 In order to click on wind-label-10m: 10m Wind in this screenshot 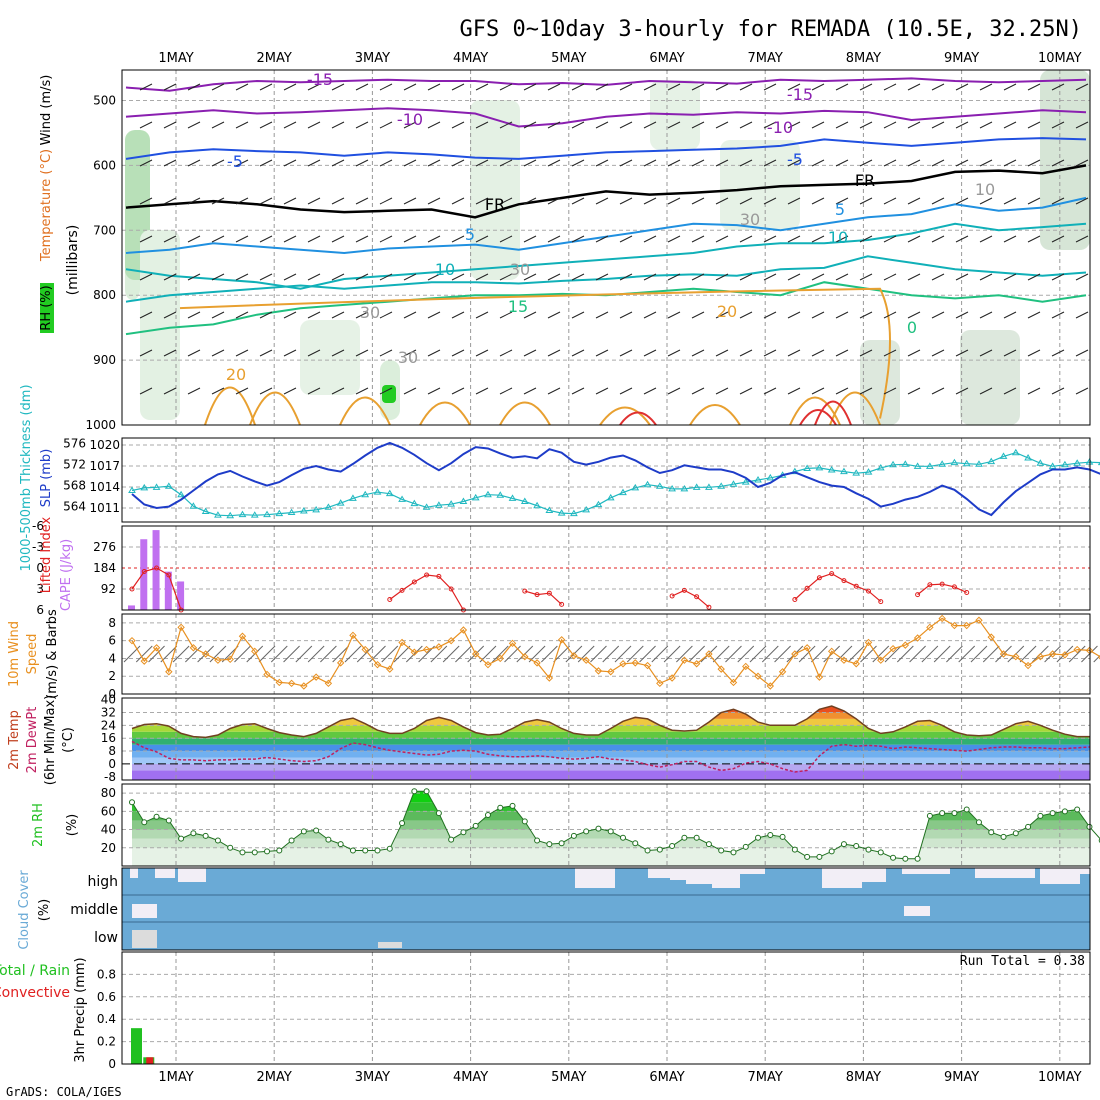, I will do `click(14, 654)`.